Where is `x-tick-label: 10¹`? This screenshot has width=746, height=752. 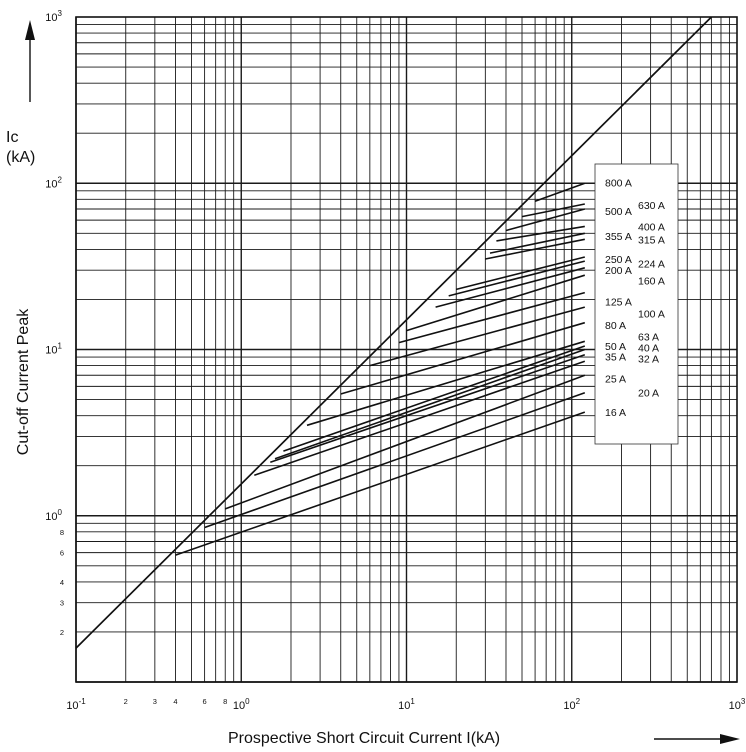
x-tick-label: 10¹ is located at coordinates (406, 704).